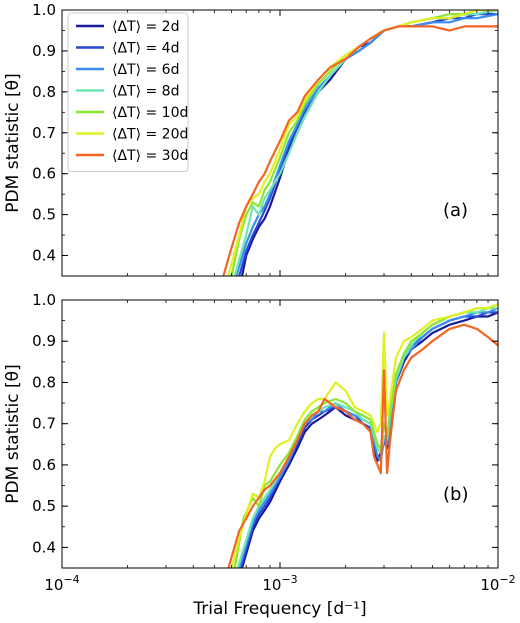 Image resolution: width=520 pixels, height=623 pixels. I want to click on legend-entry: ⟨ΔT⟩ = 2d, so click(145, 27).